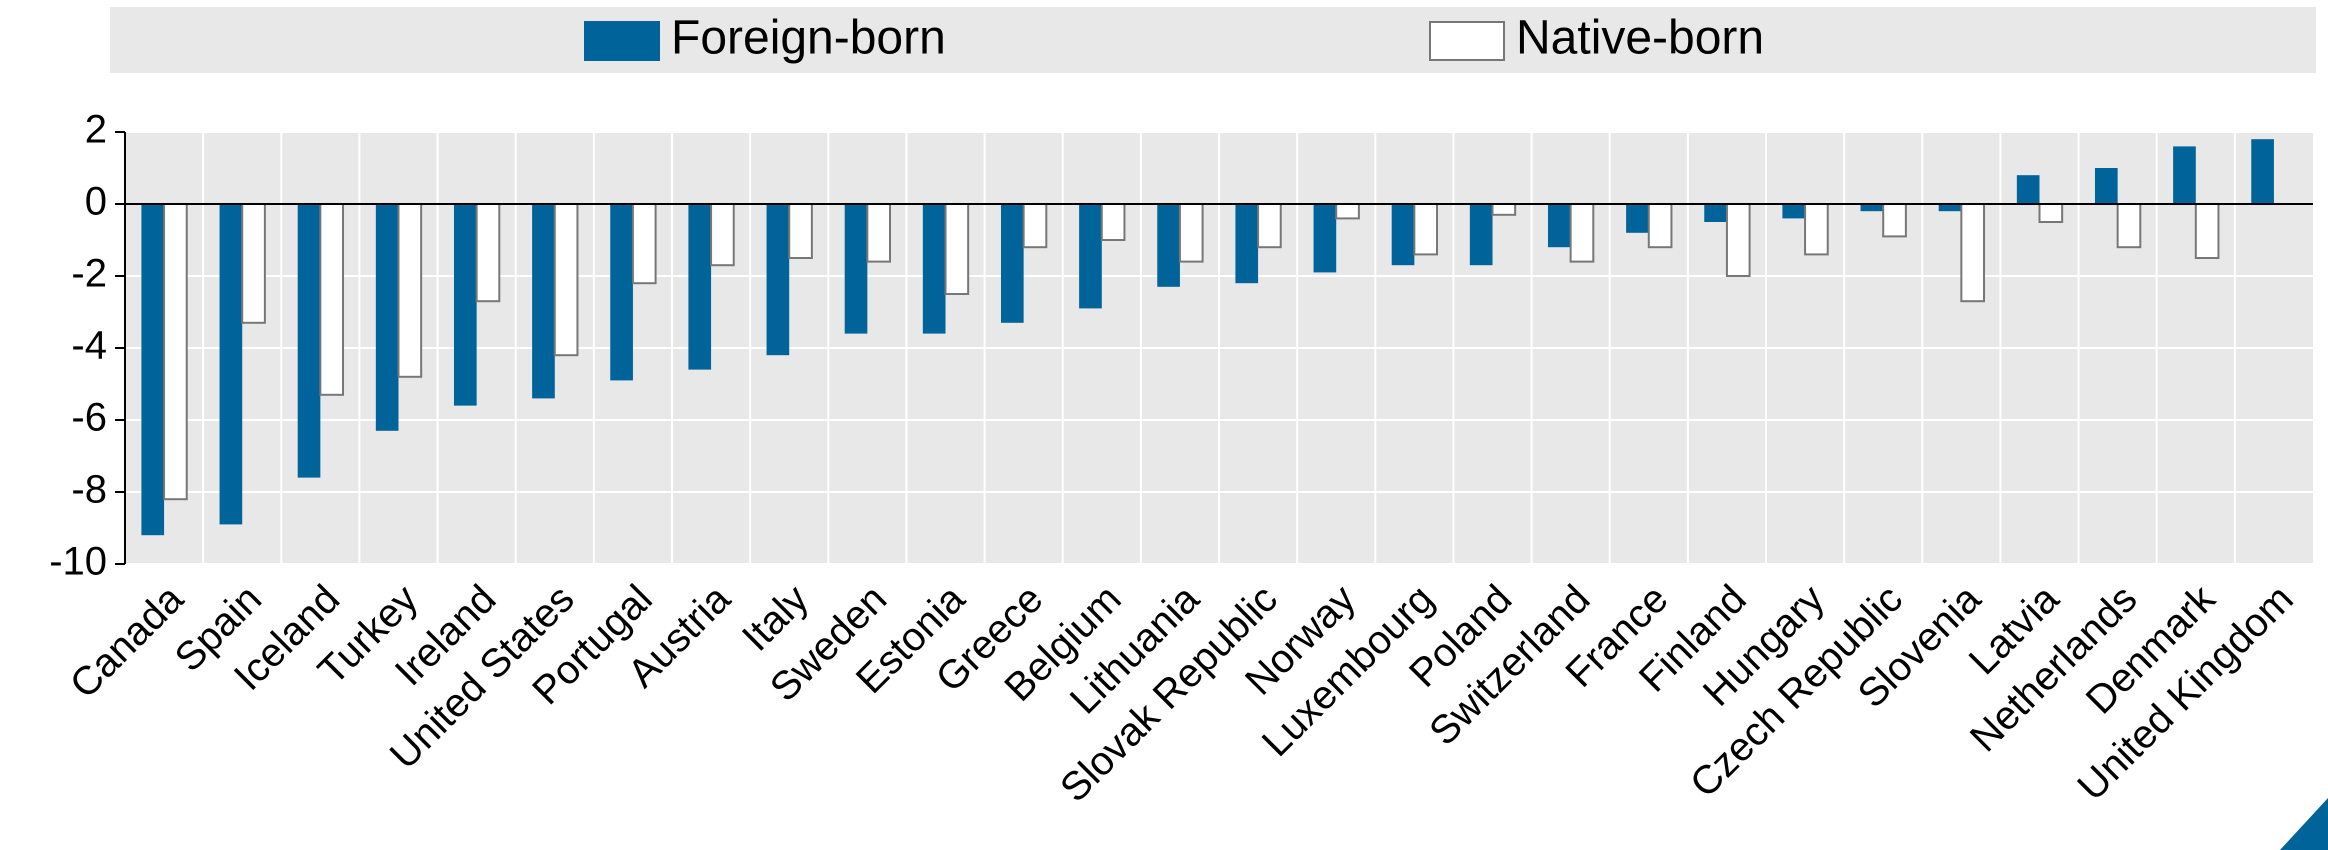 The height and width of the screenshot is (850, 2328). I want to click on y-tick-label: -4, so click(89, 346).